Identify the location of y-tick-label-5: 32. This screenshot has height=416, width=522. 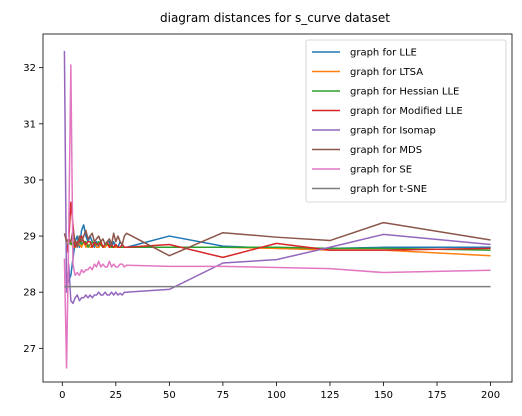
(29, 68).